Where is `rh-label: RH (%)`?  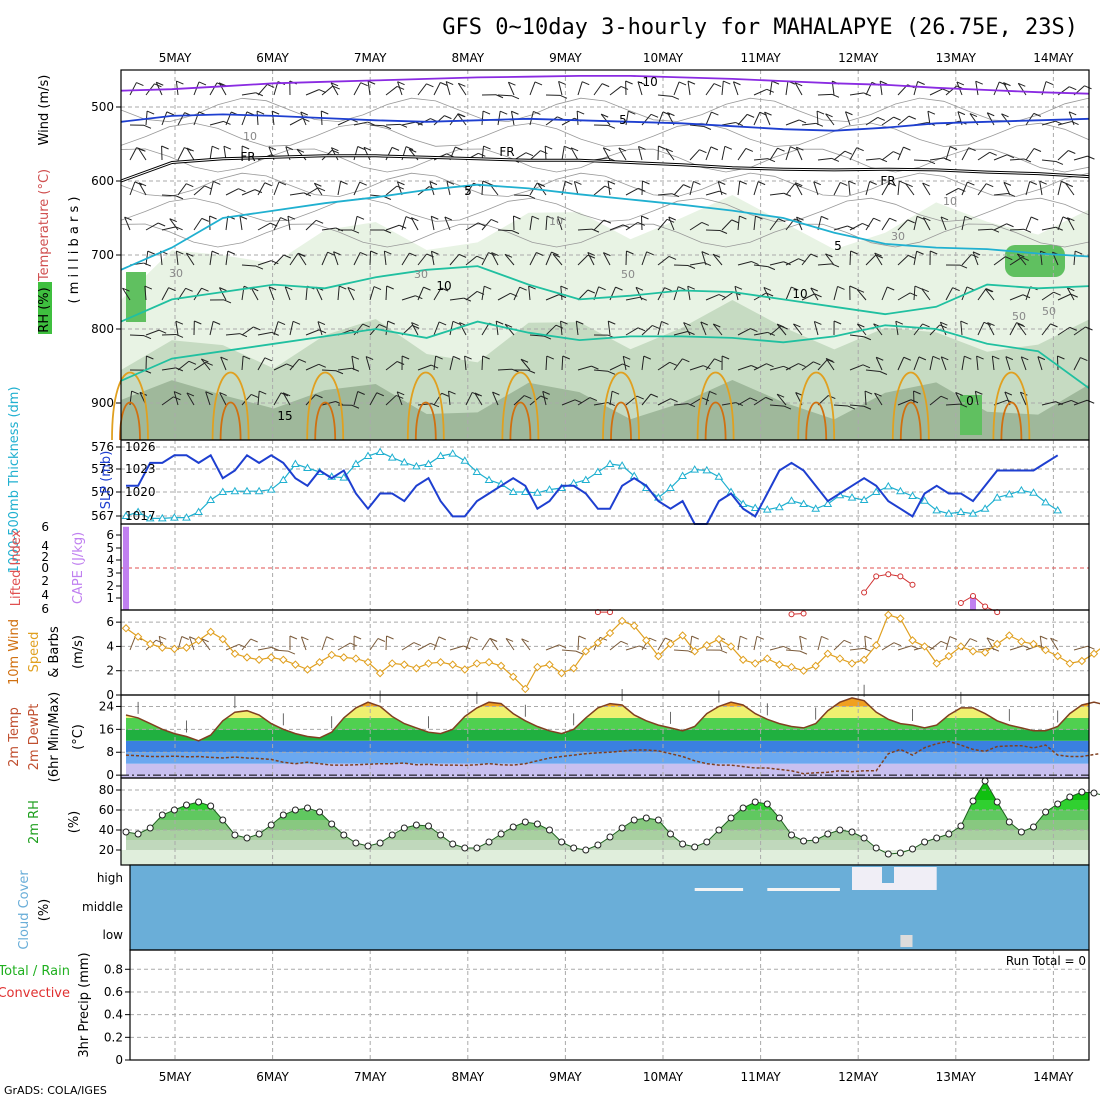
rh-label: RH (%) is located at coordinates (44, 309).